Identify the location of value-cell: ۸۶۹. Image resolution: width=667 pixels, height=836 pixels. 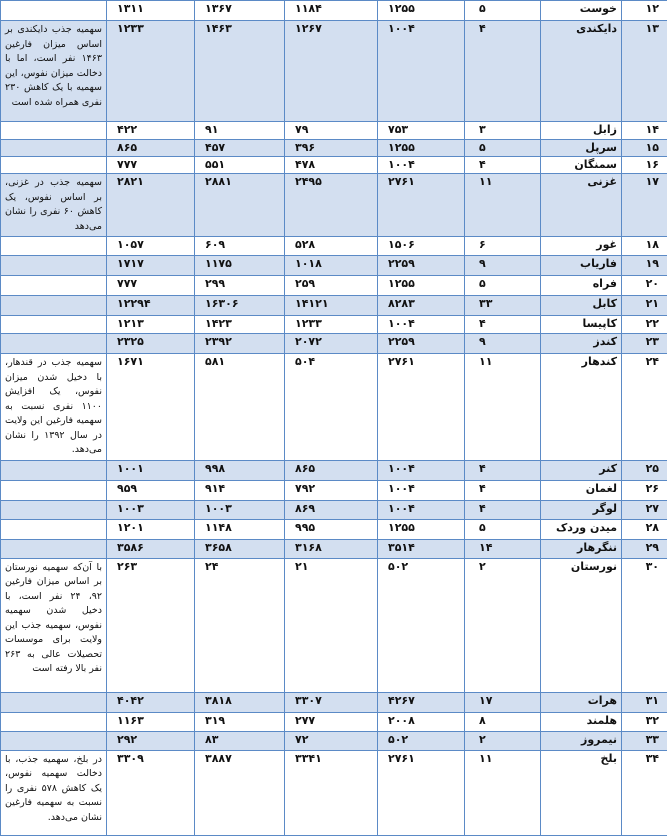
(331, 509).